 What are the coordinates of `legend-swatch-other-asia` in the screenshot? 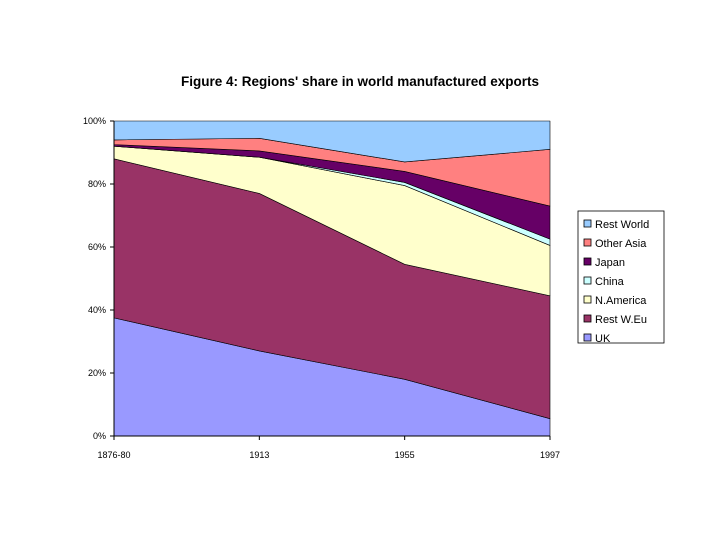 It's located at (587, 242).